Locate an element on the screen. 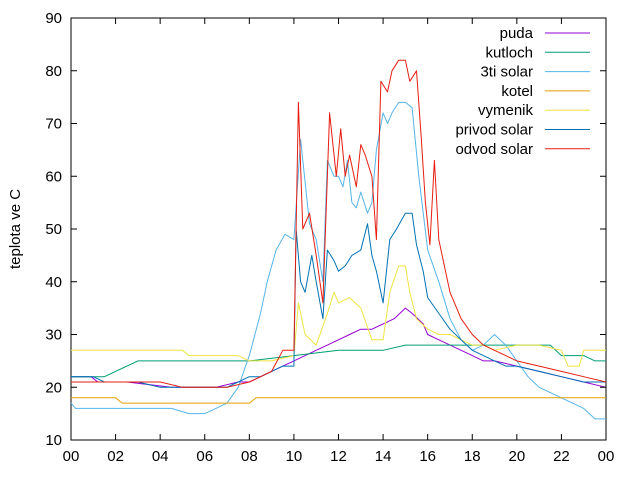  y-tick-label: 50 is located at coordinates (53, 229).